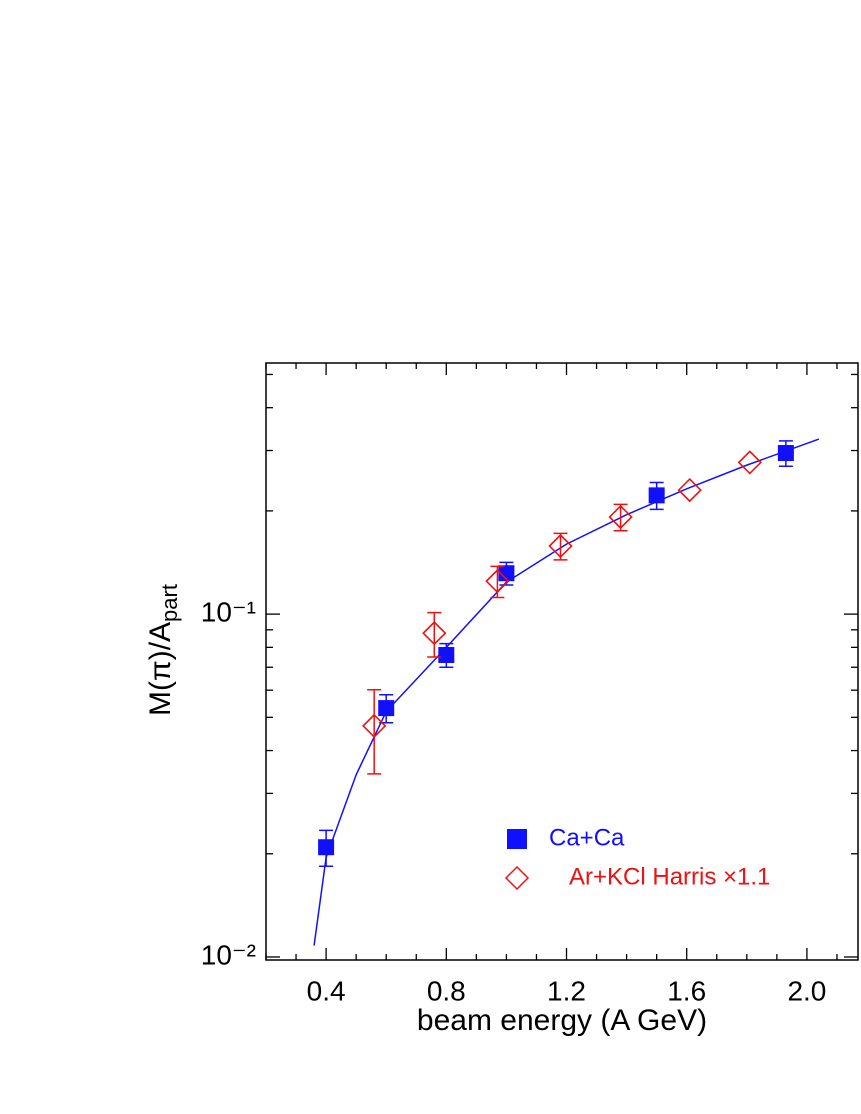 This screenshot has width=861, height=1114. What do you see at coordinates (169, 603) in the screenshot?
I see `y-axis-label-sub: part` at bounding box center [169, 603].